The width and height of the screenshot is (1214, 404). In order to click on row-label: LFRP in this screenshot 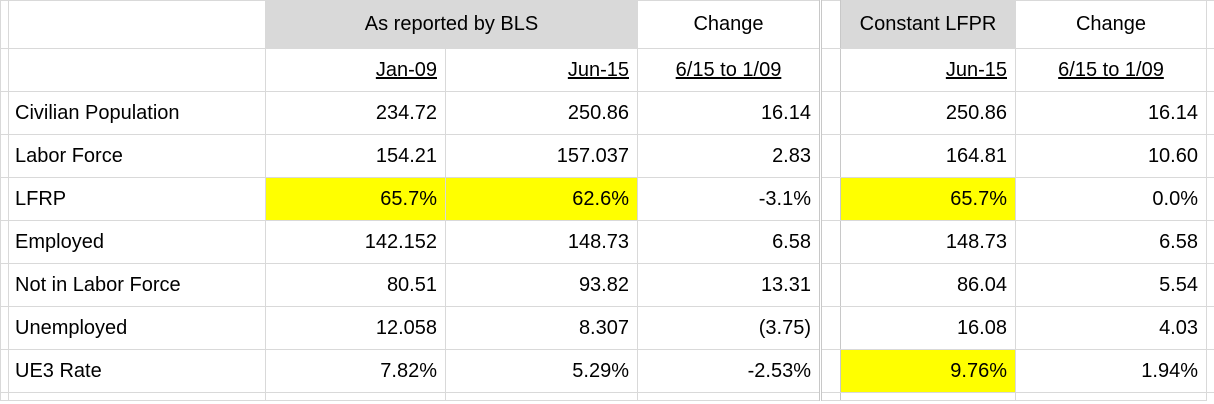, I will do `click(137, 199)`.